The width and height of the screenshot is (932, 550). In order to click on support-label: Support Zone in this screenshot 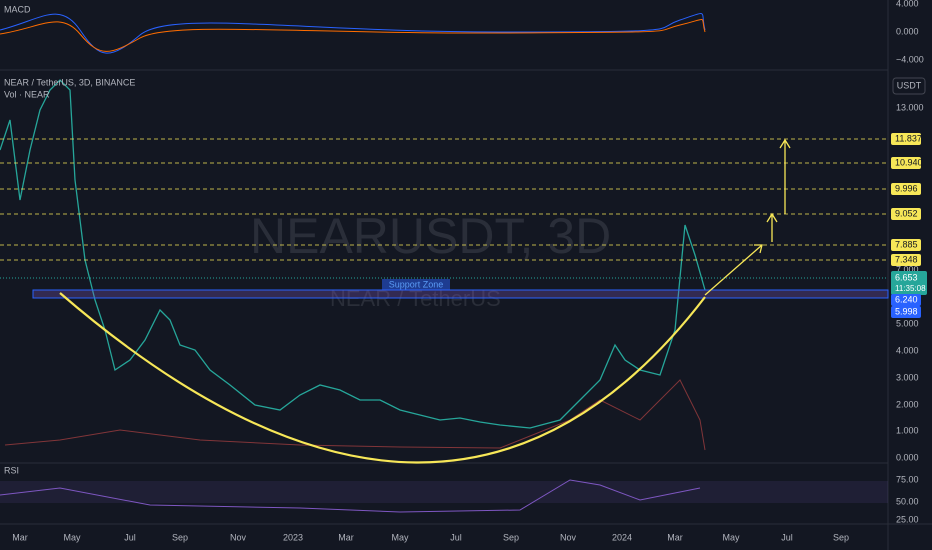, I will do `click(416, 284)`.